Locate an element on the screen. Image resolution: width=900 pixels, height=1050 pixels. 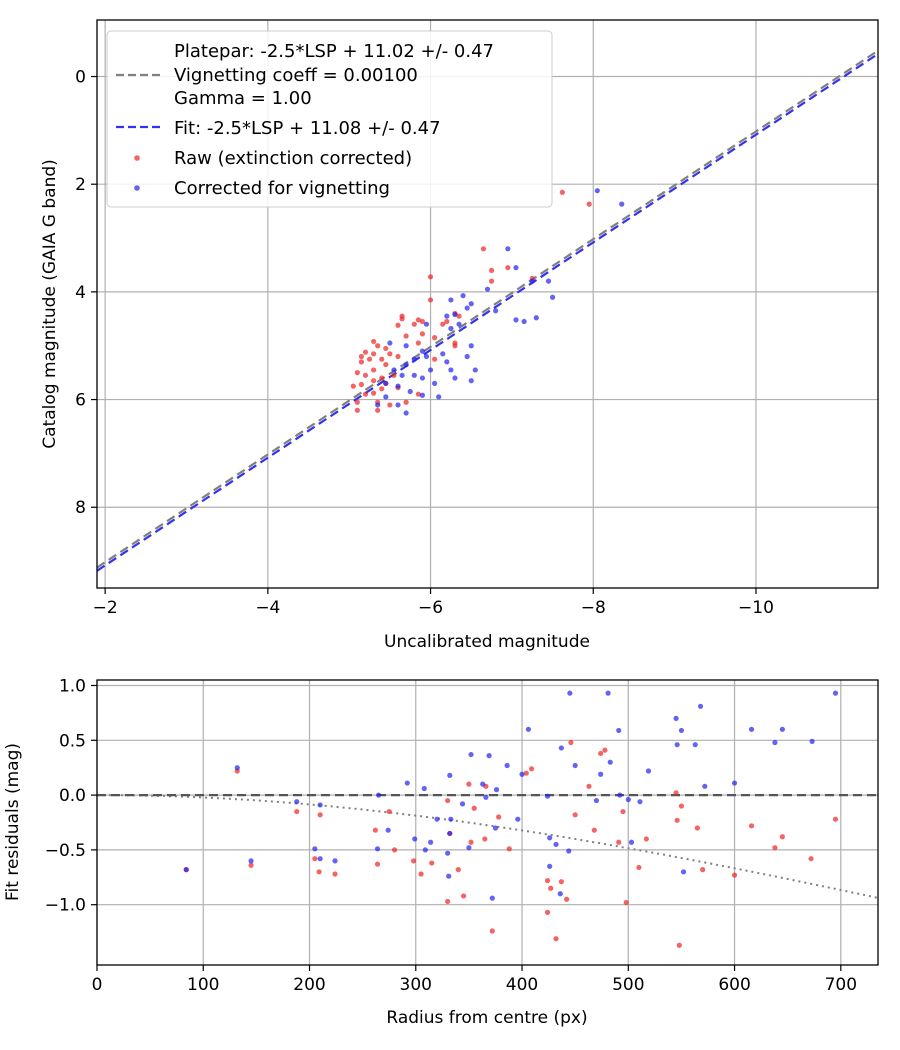
x-tick-label: −8 is located at coordinates (593, 608).